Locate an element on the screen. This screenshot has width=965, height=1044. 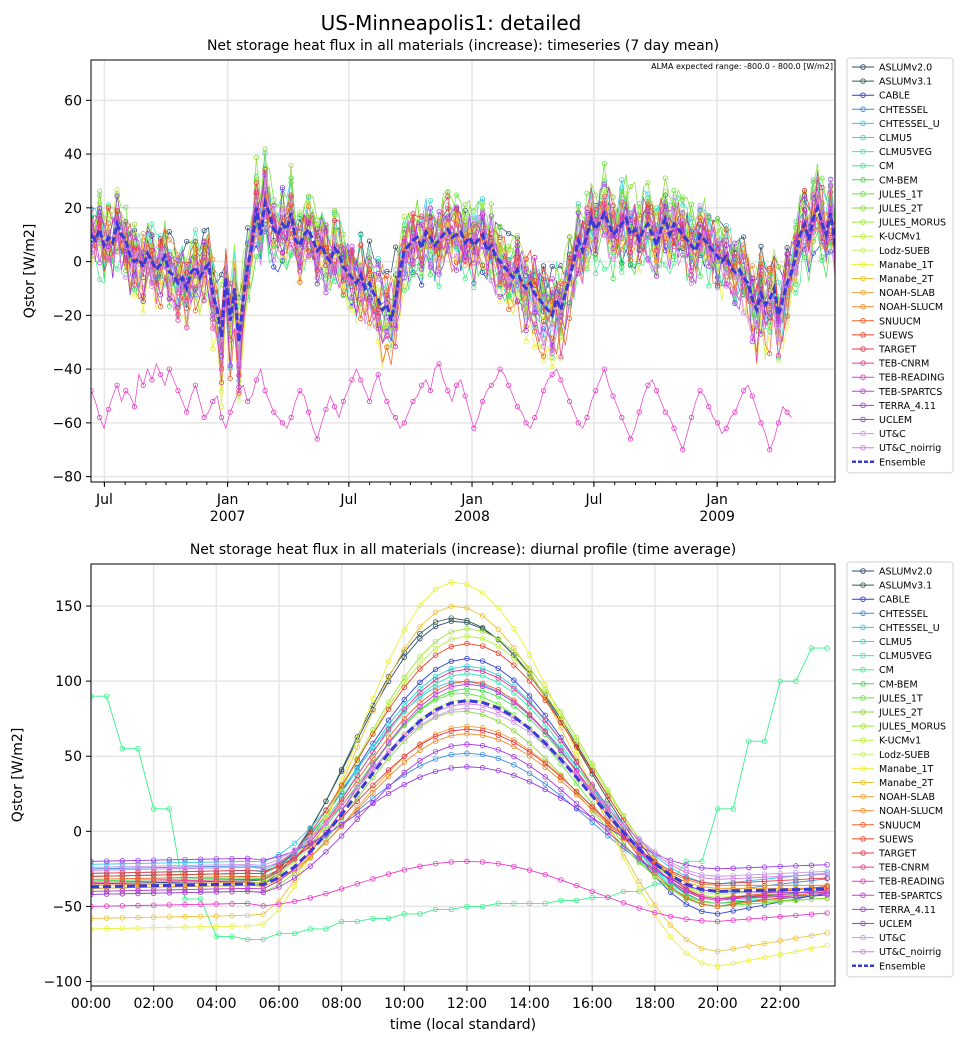
series-line is located at coordinates (459, 792).